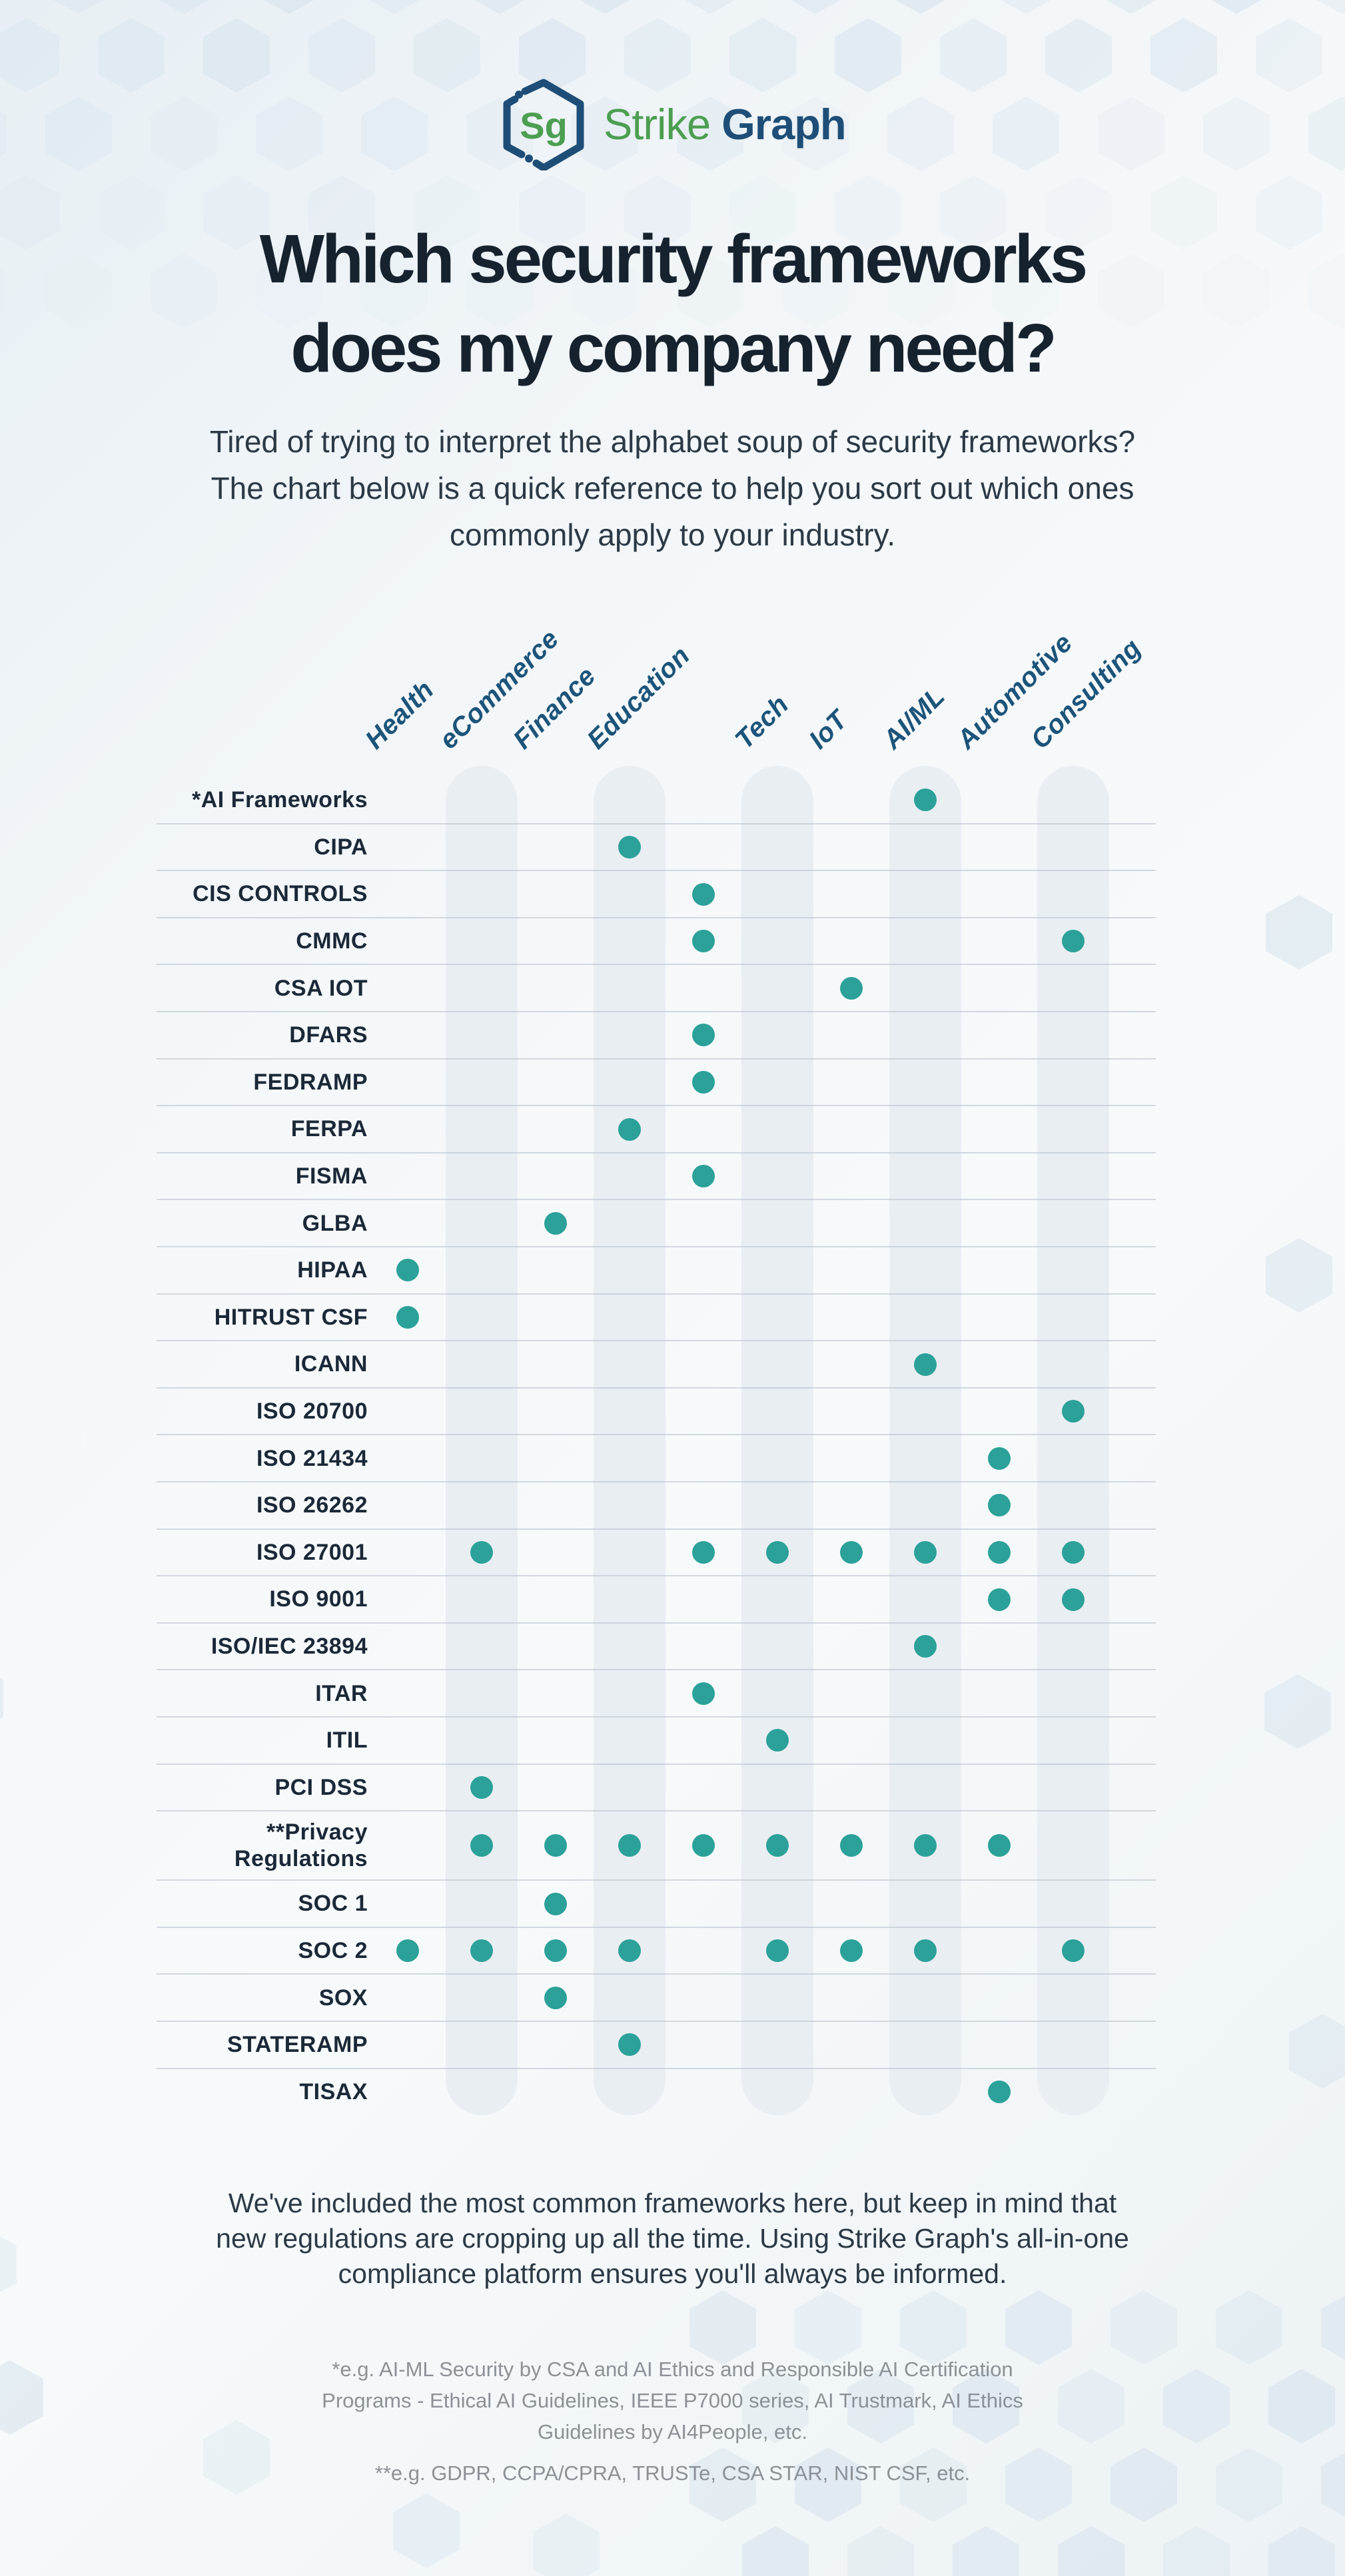  What do you see at coordinates (333, 1951) in the screenshot?
I see `row-label: SOC 2` at bounding box center [333, 1951].